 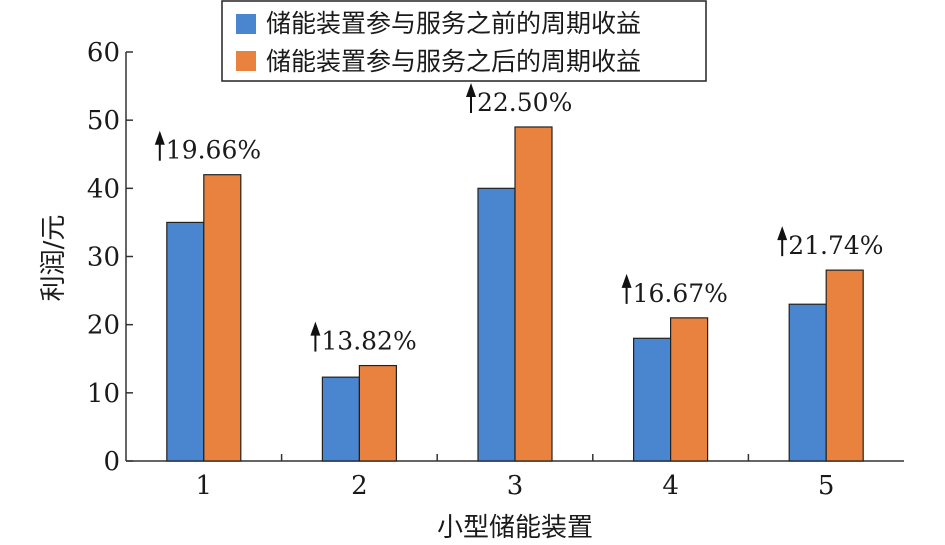 What do you see at coordinates (103, 326) in the screenshot?
I see `y-tick-label: 20` at bounding box center [103, 326].